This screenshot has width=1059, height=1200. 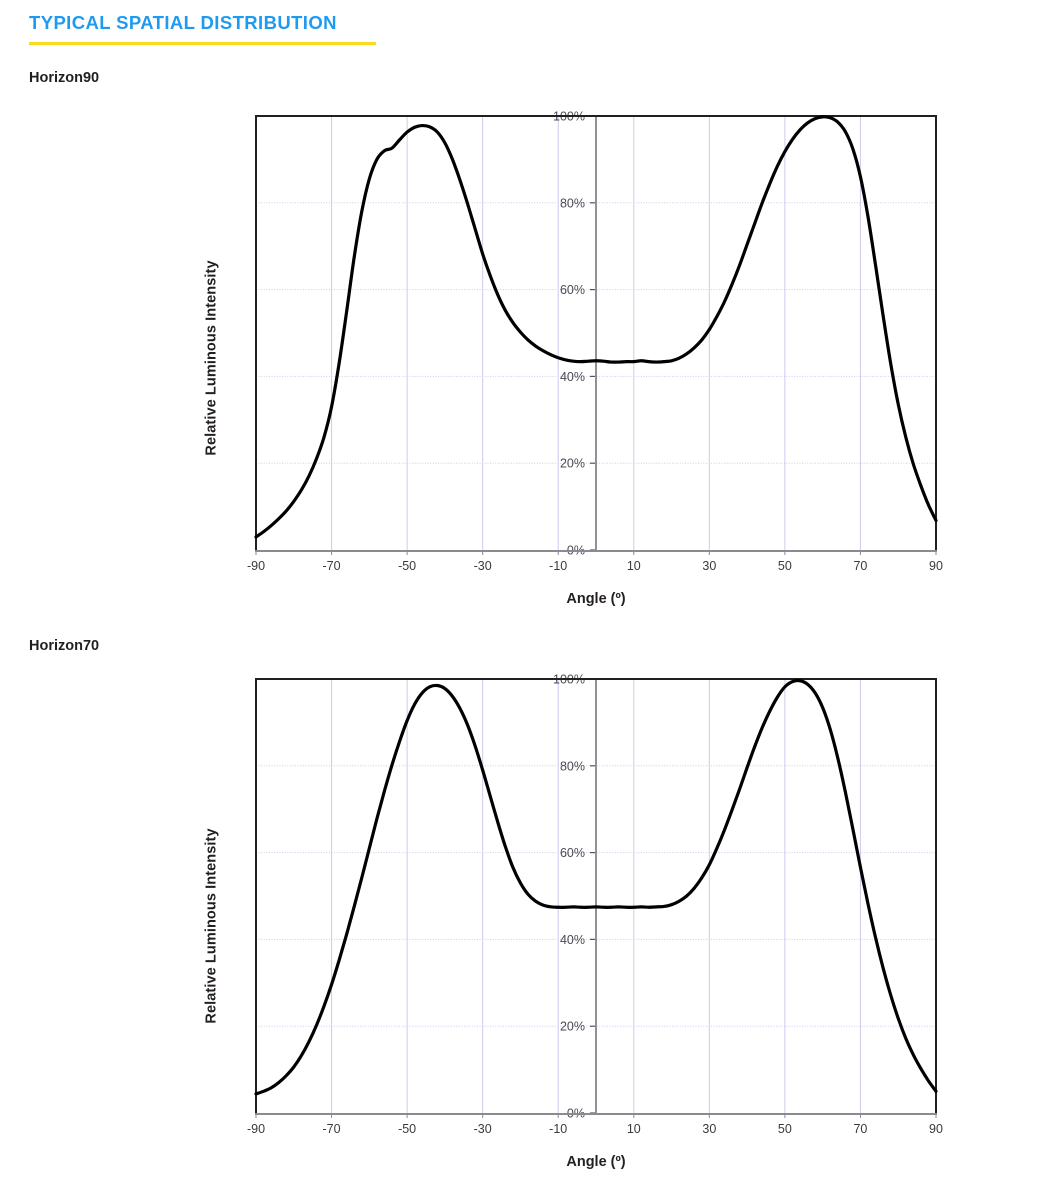 I want to click on section-header: TYPICAL SPATIAL DISTRIBUTION, so click(x=329, y=29).